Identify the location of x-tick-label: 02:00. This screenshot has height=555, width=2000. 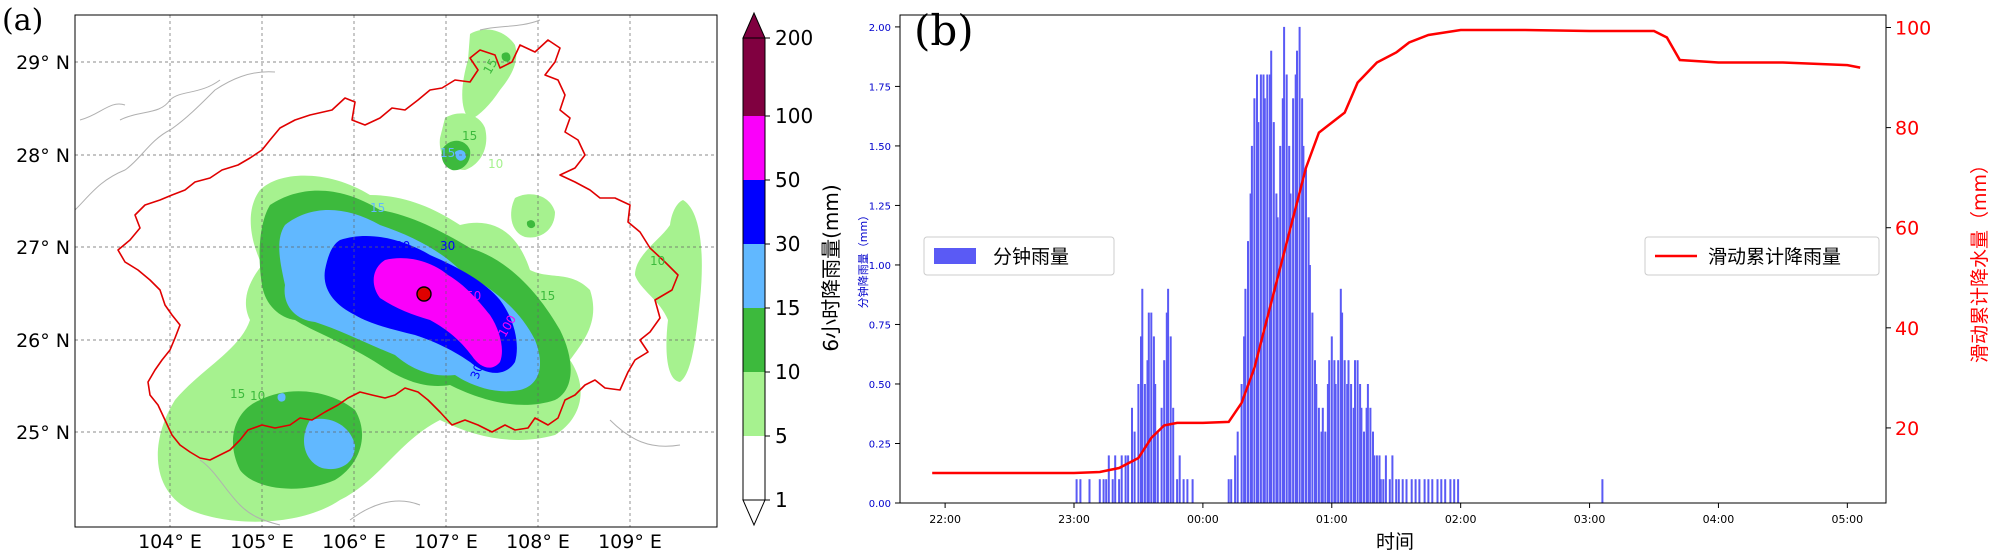
(1461, 519).